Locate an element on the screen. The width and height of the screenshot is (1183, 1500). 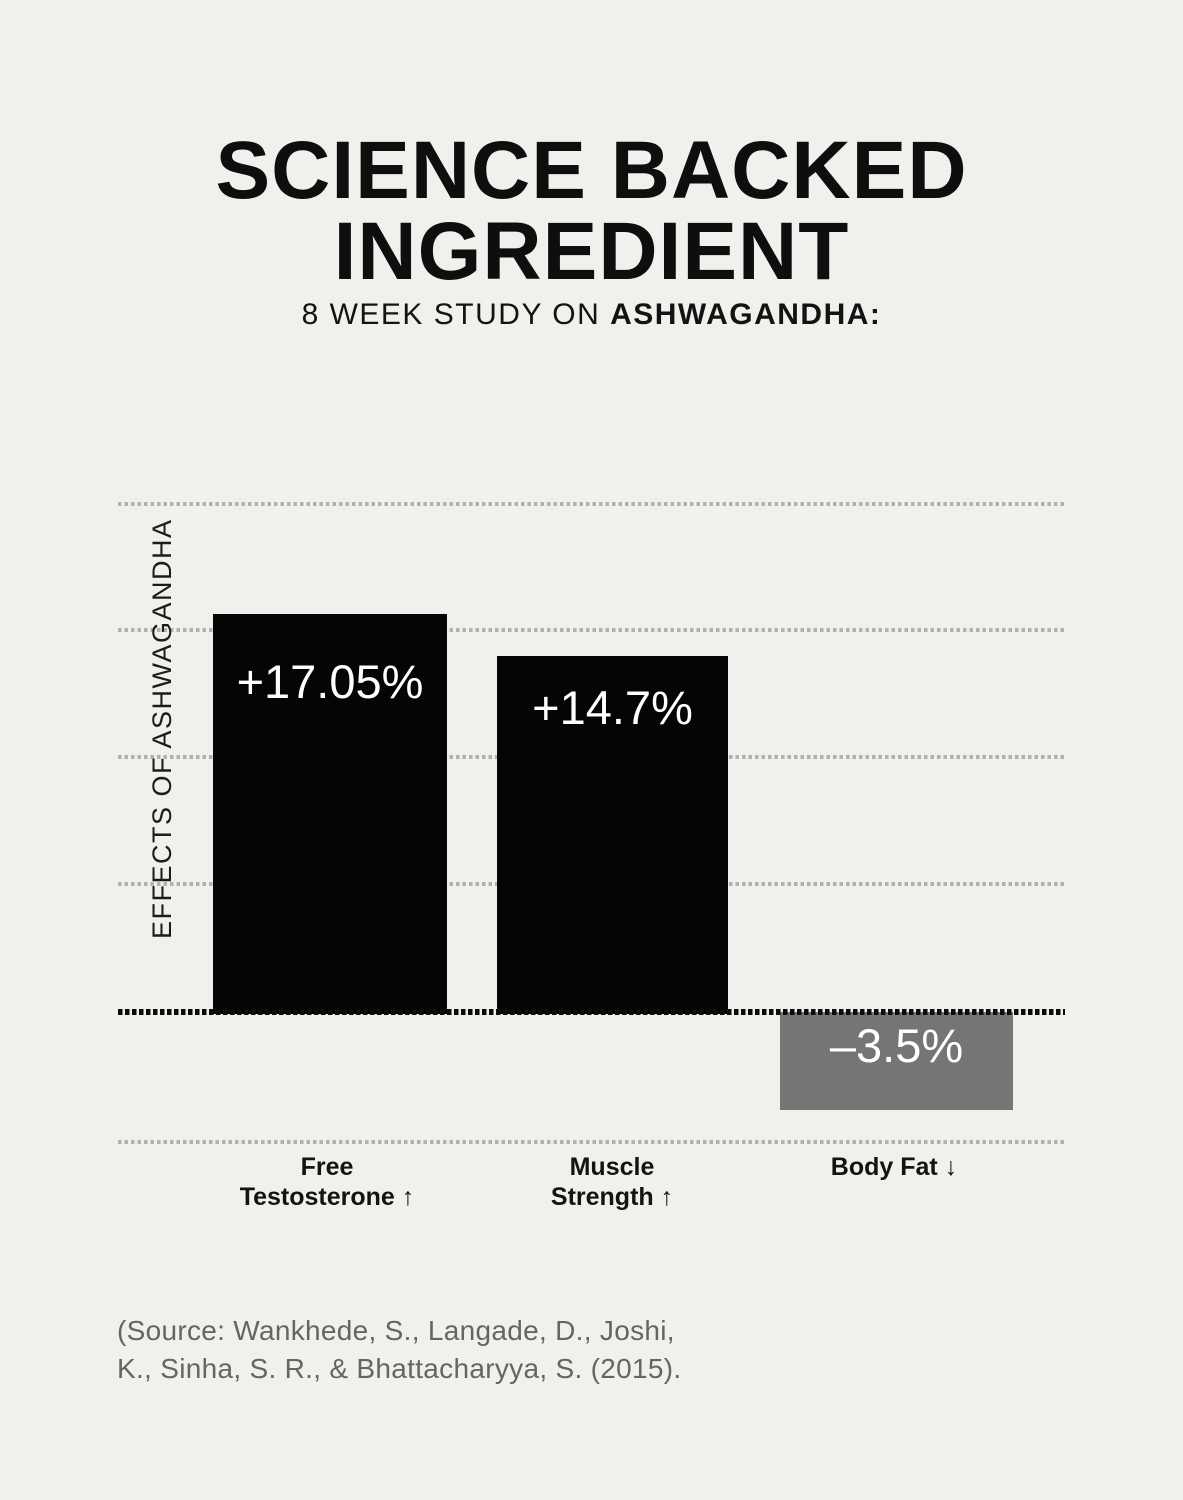
x-label-line-2: Strength ↑ is located at coordinates (612, 1197).